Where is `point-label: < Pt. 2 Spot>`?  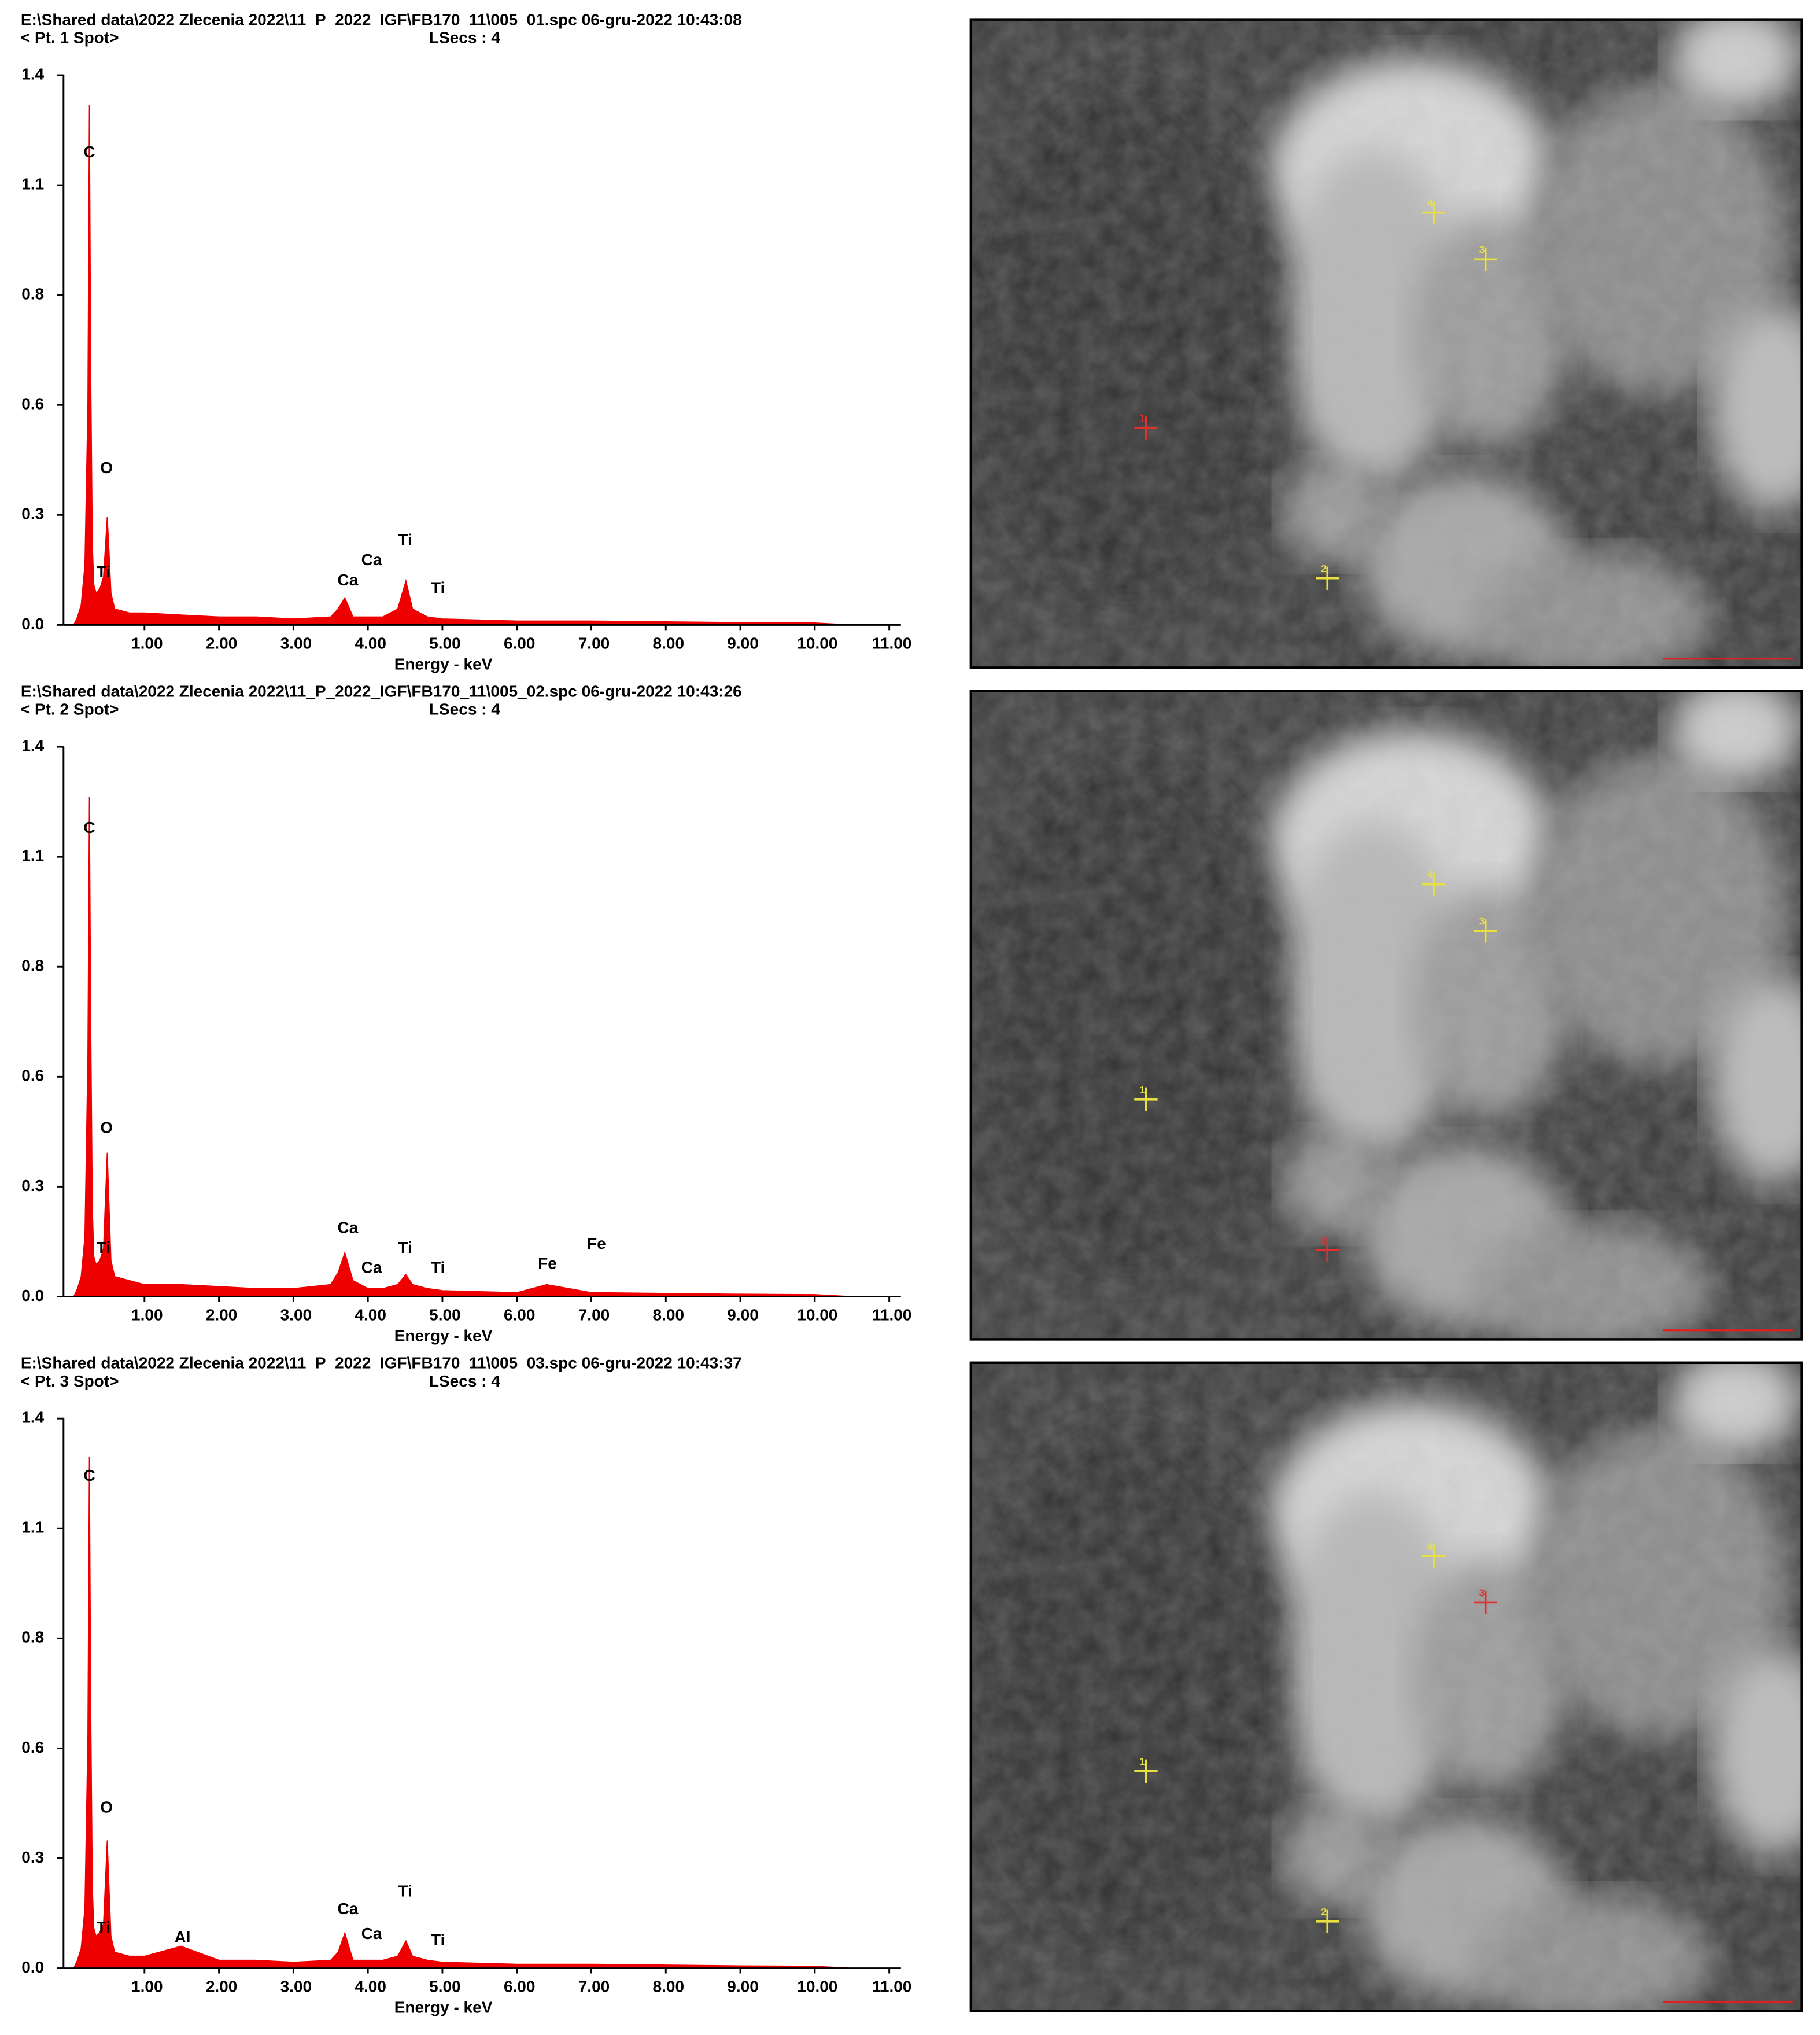 point-label: < Pt. 2 Spot> is located at coordinates (70, 709).